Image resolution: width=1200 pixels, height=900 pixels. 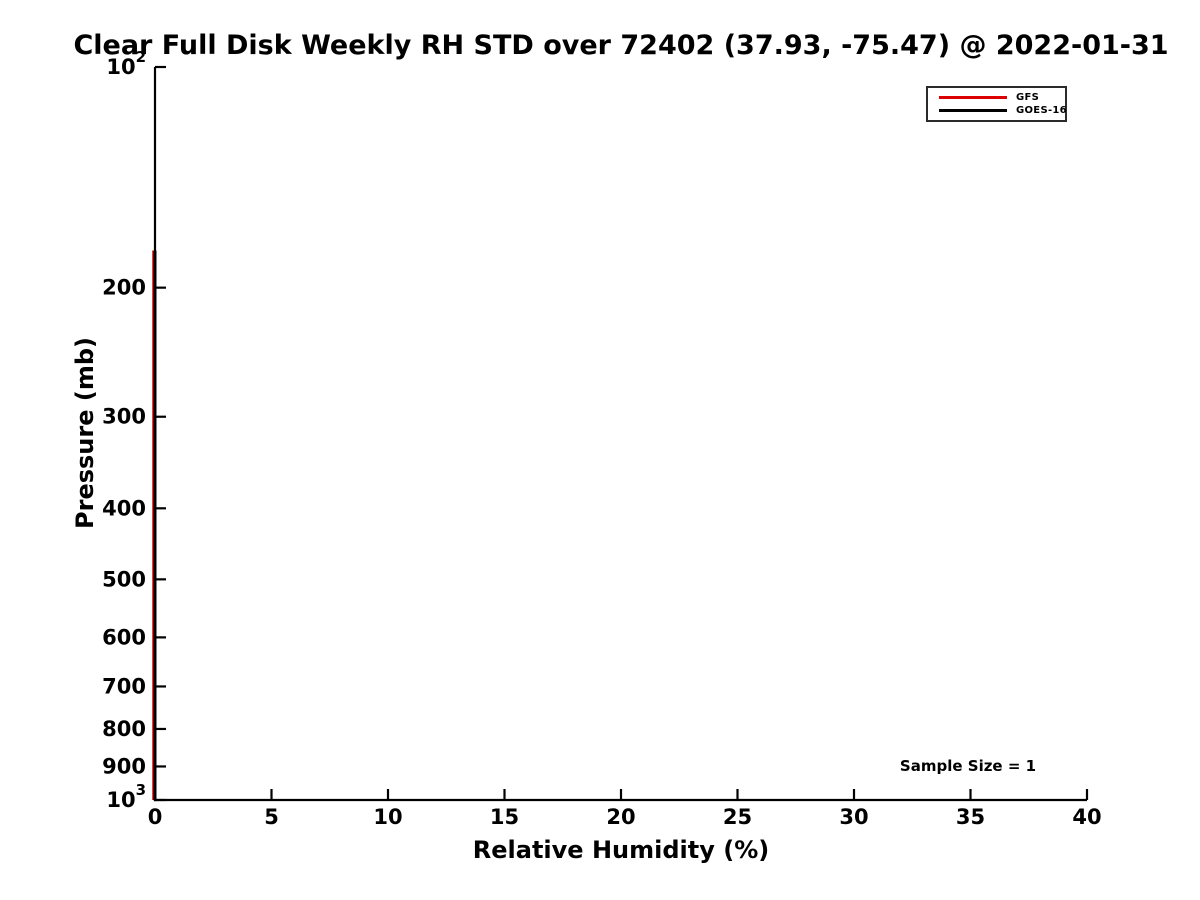 What do you see at coordinates (271, 817) in the screenshot?
I see `x-tick-label: 5` at bounding box center [271, 817].